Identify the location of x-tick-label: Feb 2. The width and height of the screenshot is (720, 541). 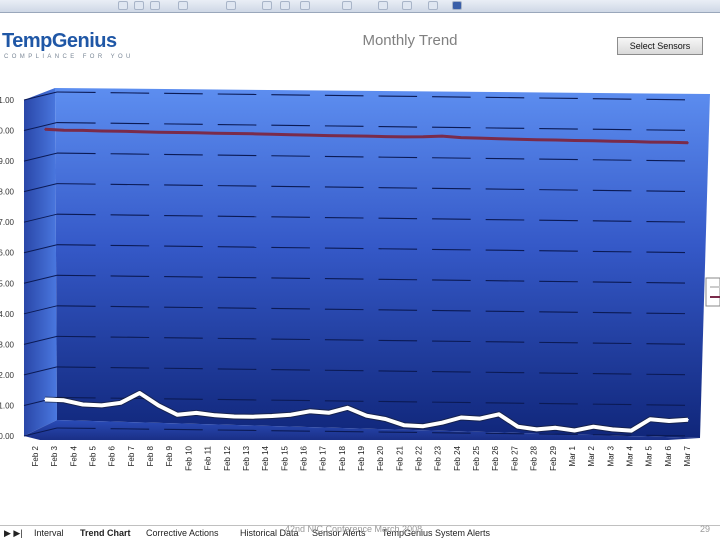
(35, 455).